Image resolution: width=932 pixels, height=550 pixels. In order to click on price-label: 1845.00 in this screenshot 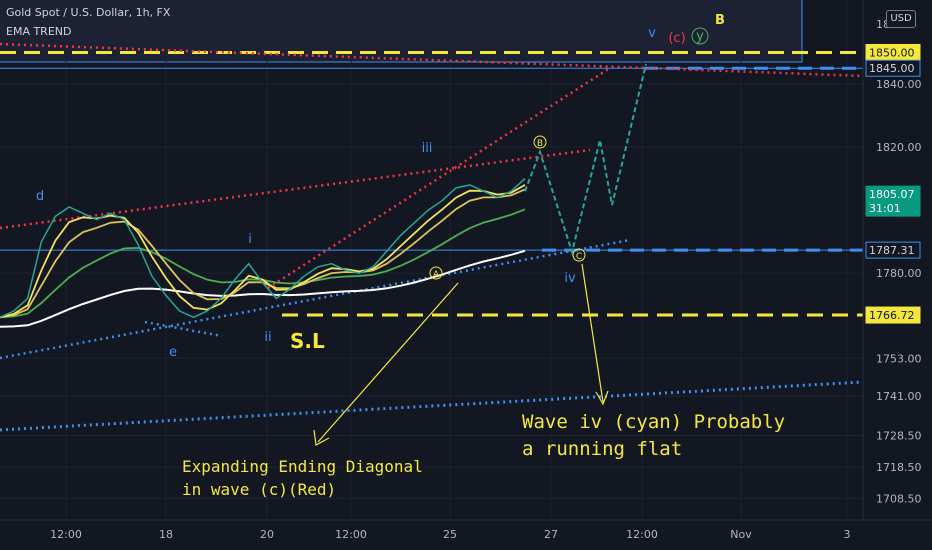, I will do `click(892, 68)`.